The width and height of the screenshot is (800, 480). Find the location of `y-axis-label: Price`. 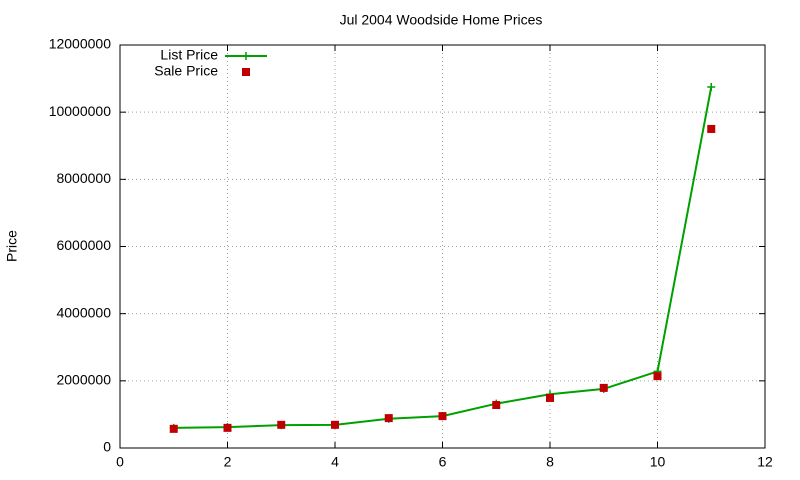

y-axis-label: Price is located at coordinates (12, 246).